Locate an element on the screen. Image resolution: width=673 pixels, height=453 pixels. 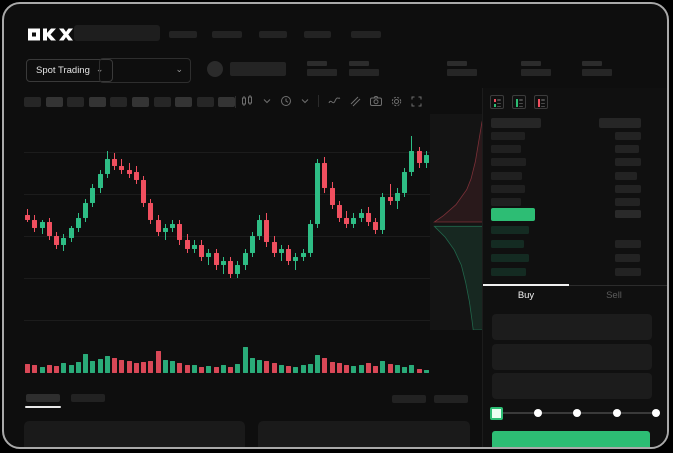
book-asks-icon is located at coordinates (541, 102).